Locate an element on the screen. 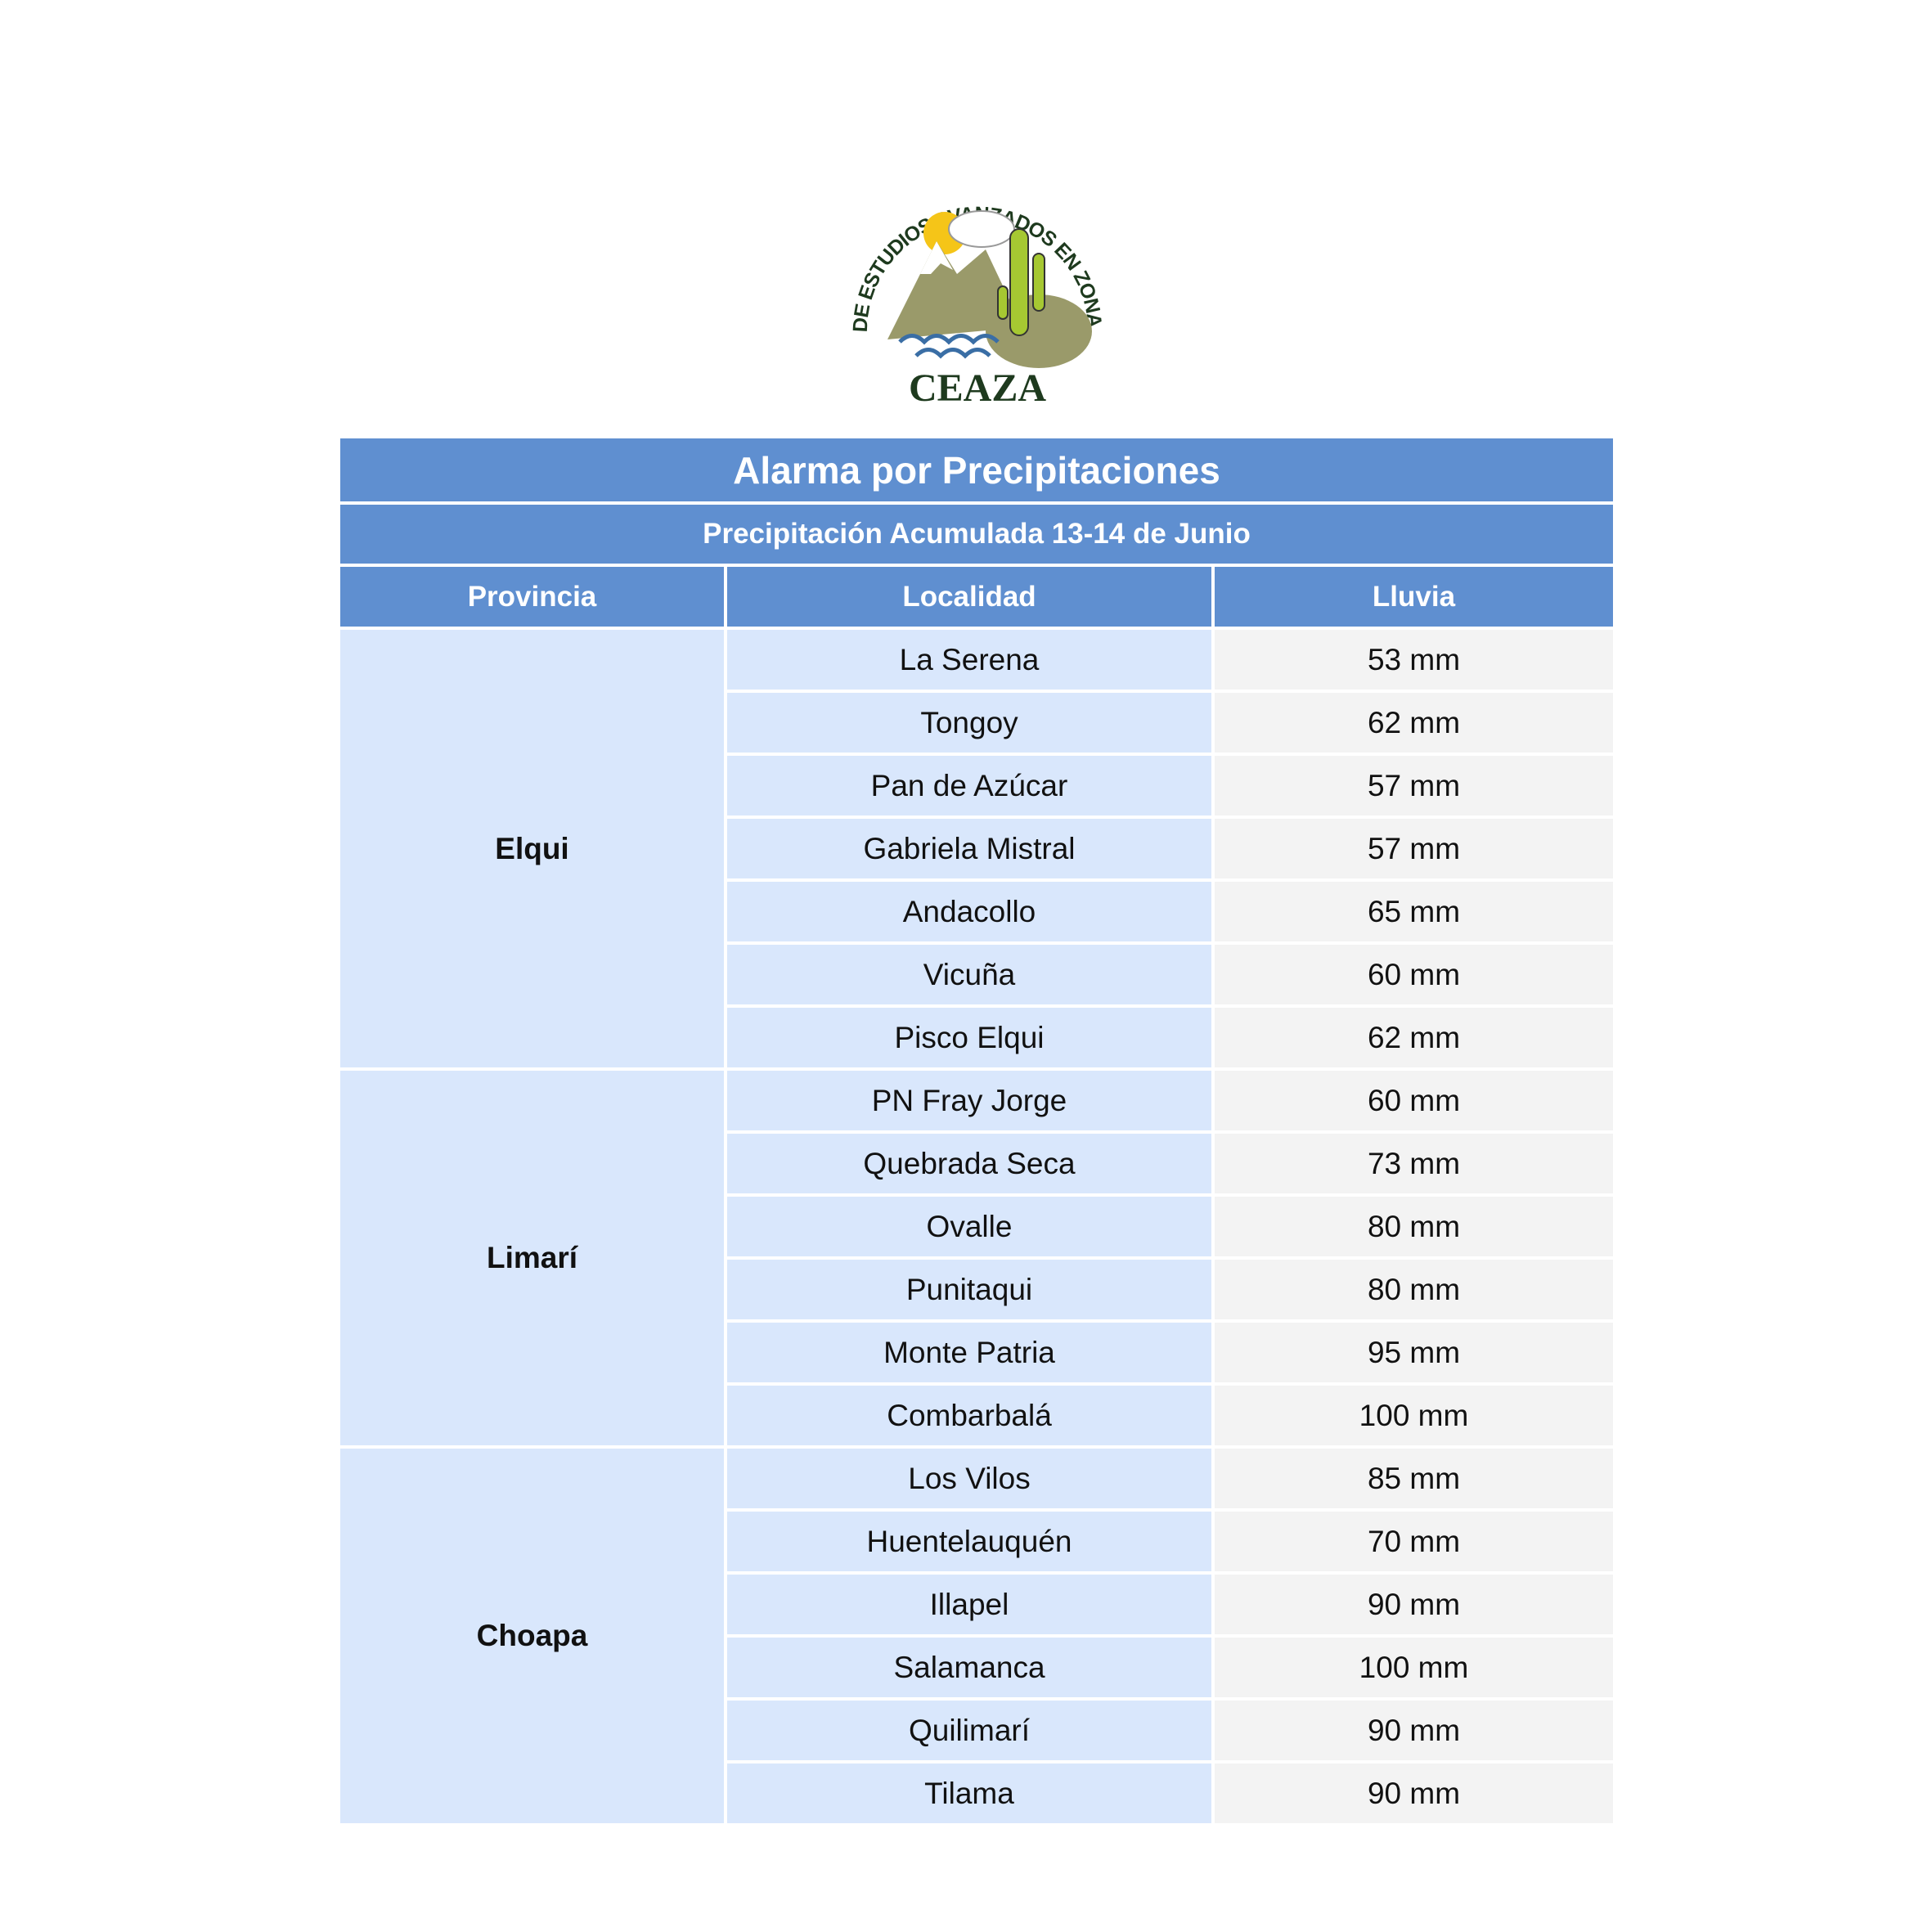  localidad-cell: Andacollo is located at coordinates (969, 912).